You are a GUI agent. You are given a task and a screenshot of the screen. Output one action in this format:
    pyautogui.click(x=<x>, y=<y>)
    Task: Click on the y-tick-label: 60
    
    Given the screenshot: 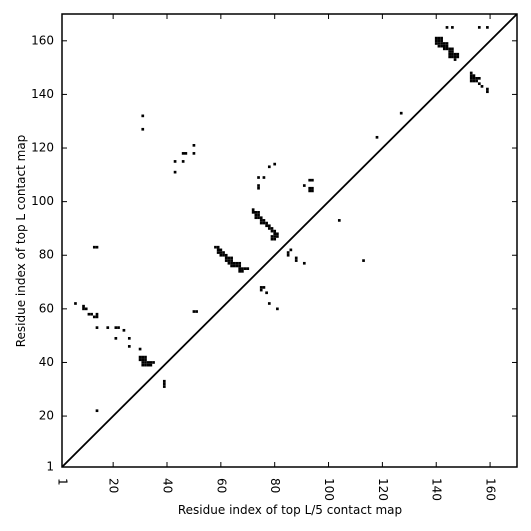 What is the action you would take?
    pyautogui.click(x=46, y=308)
    